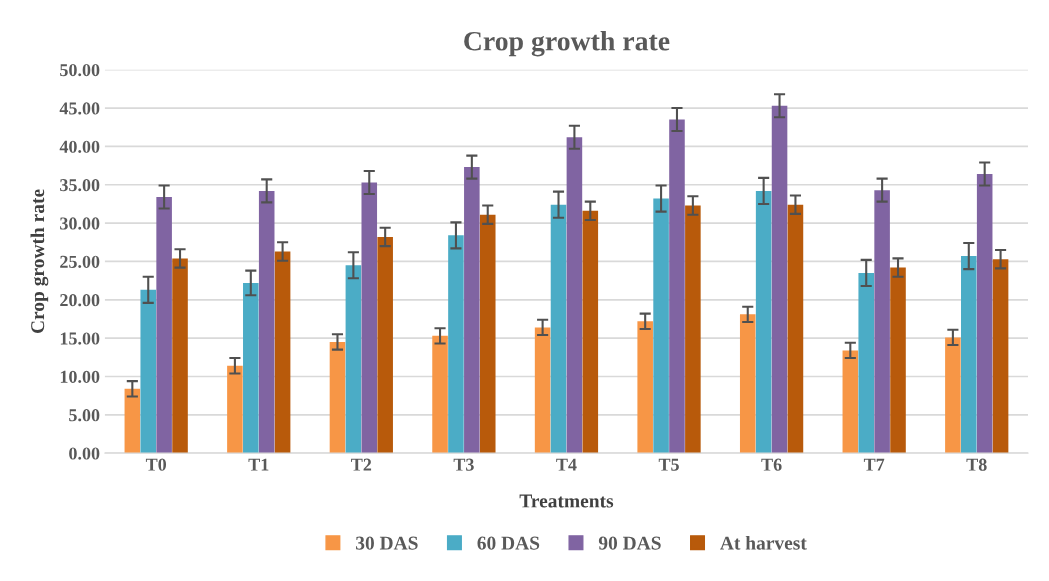 This screenshot has width=1049, height=581. What do you see at coordinates (80, 223) in the screenshot?
I see `y-tick-label: 30.00` at bounding box center [80, 223].